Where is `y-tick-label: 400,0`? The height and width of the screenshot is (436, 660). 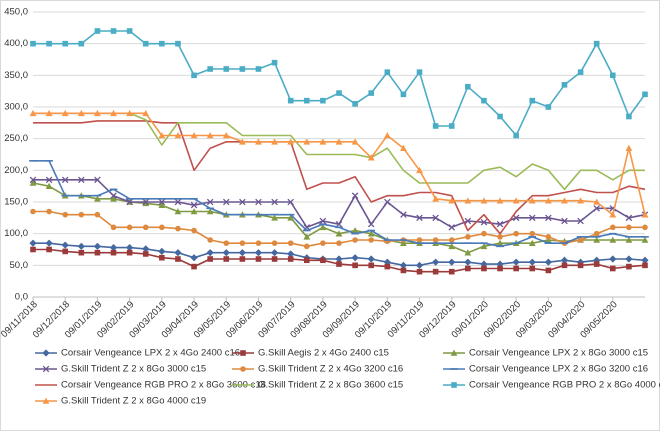 y-tick-label: 400,0 is located at coordinates (16, 43).